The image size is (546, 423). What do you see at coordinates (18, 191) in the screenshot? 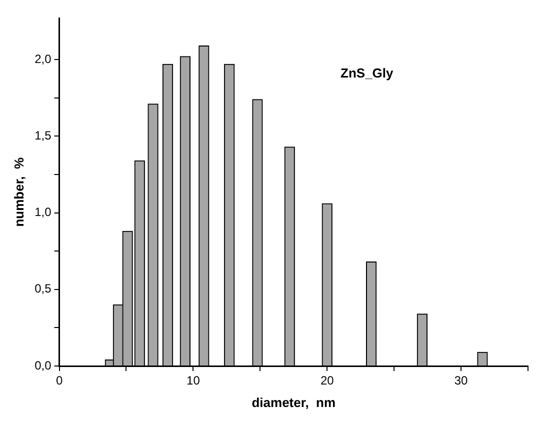
I see `y-axis-title: number, %` at bounding box center [18, 191].